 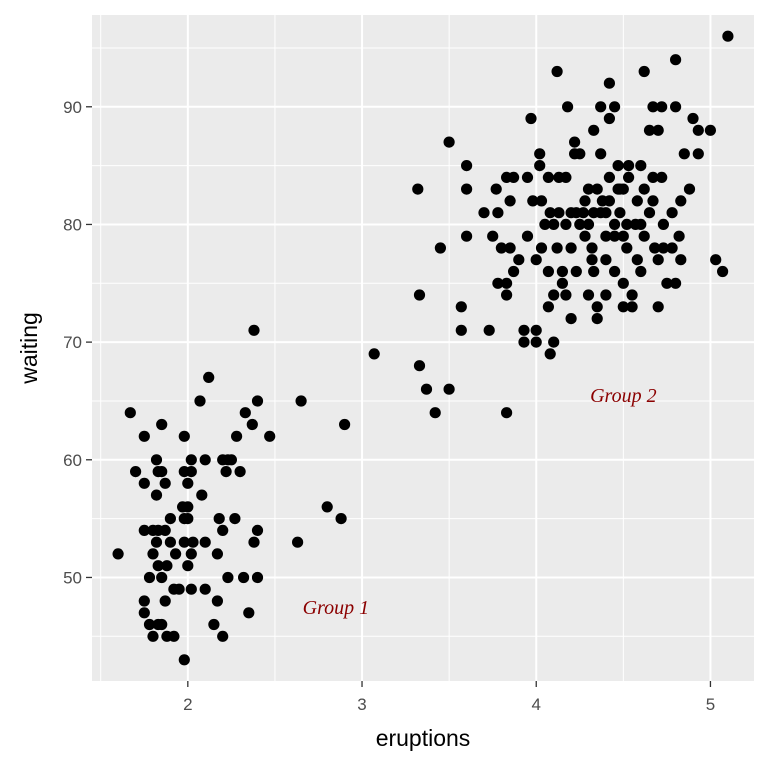 I want to click on x-axis-ticks: 2 3 4 5, so click(x=449, y=697).